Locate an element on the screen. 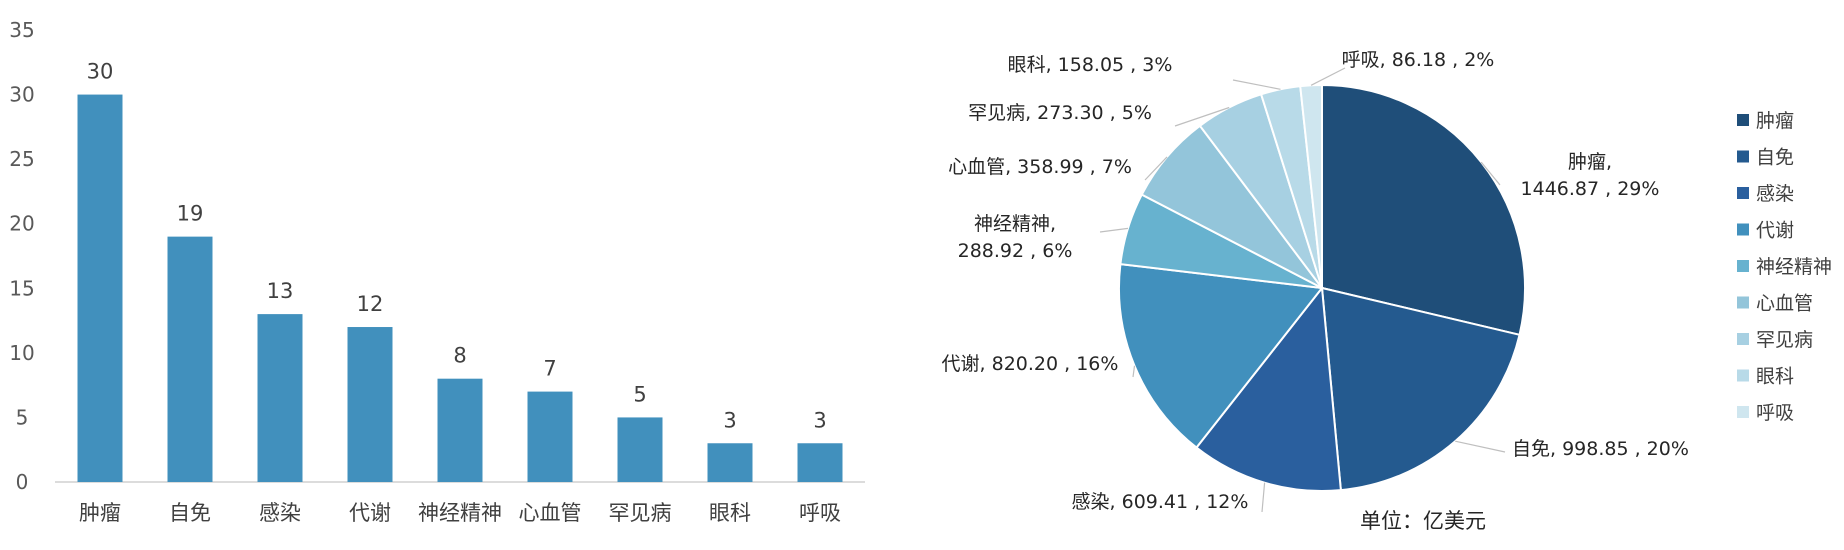 The width and height of the screenshot is (1844, 550). legend-label: 罕见病 is located at coordinates (1784, 340).